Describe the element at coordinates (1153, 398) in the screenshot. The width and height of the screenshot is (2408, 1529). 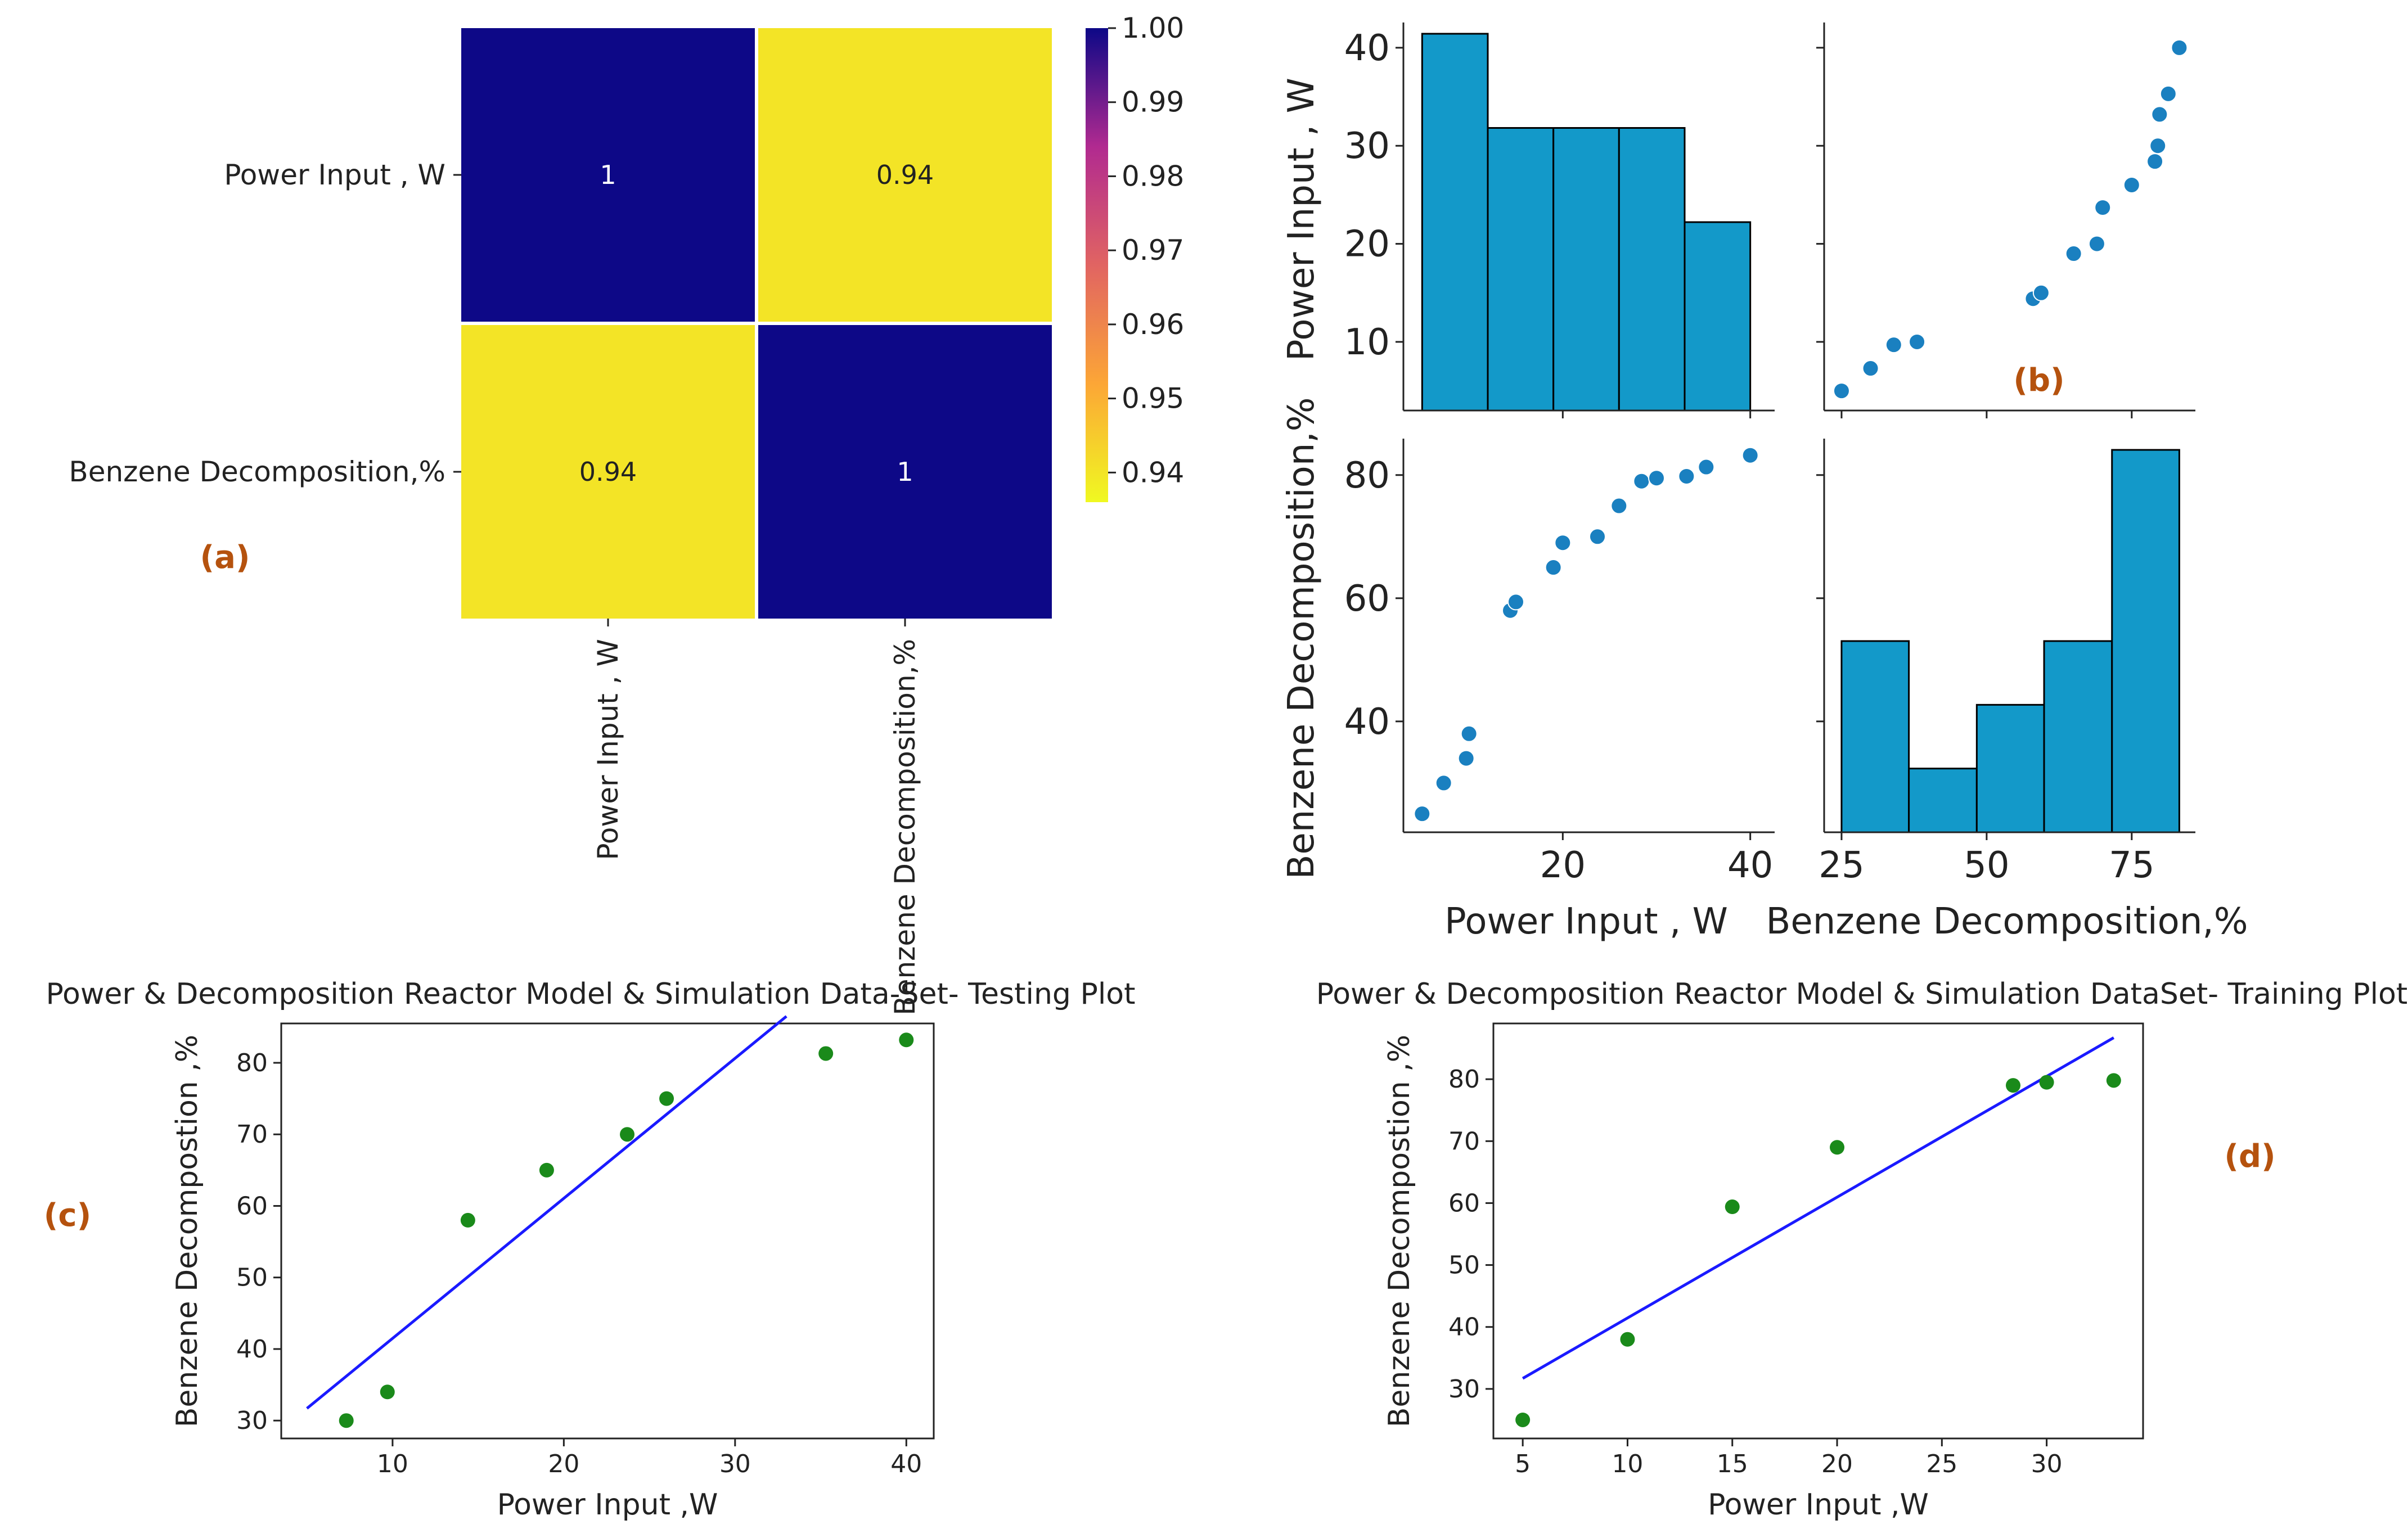
I see `colorbar-tick-label: 0.95` at that location.